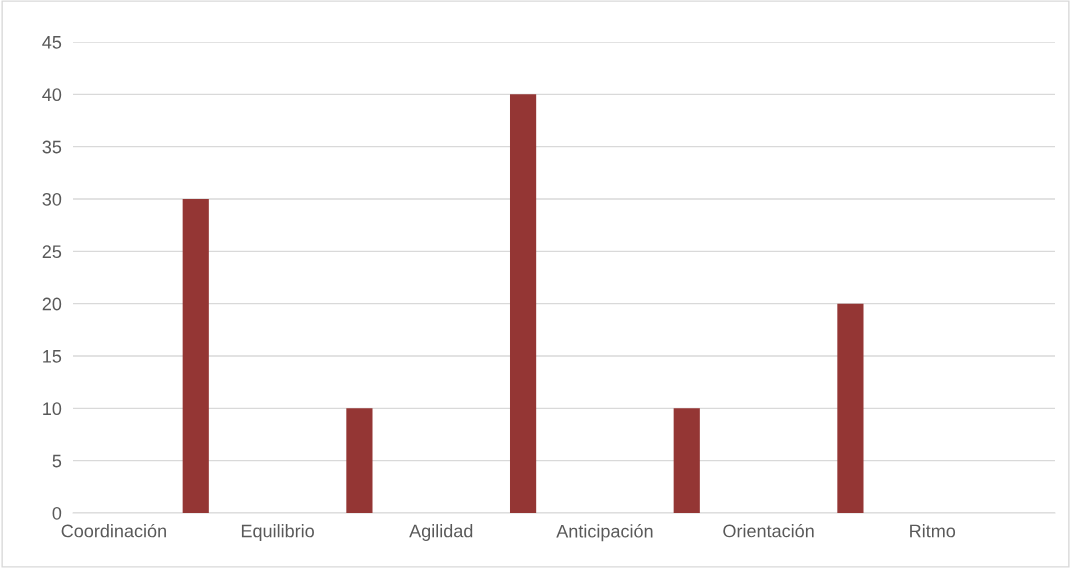 Image resolution: width=1071 pixels, height=568 pixels. I want to click on y-tick-label: 15, so click(52, 356).